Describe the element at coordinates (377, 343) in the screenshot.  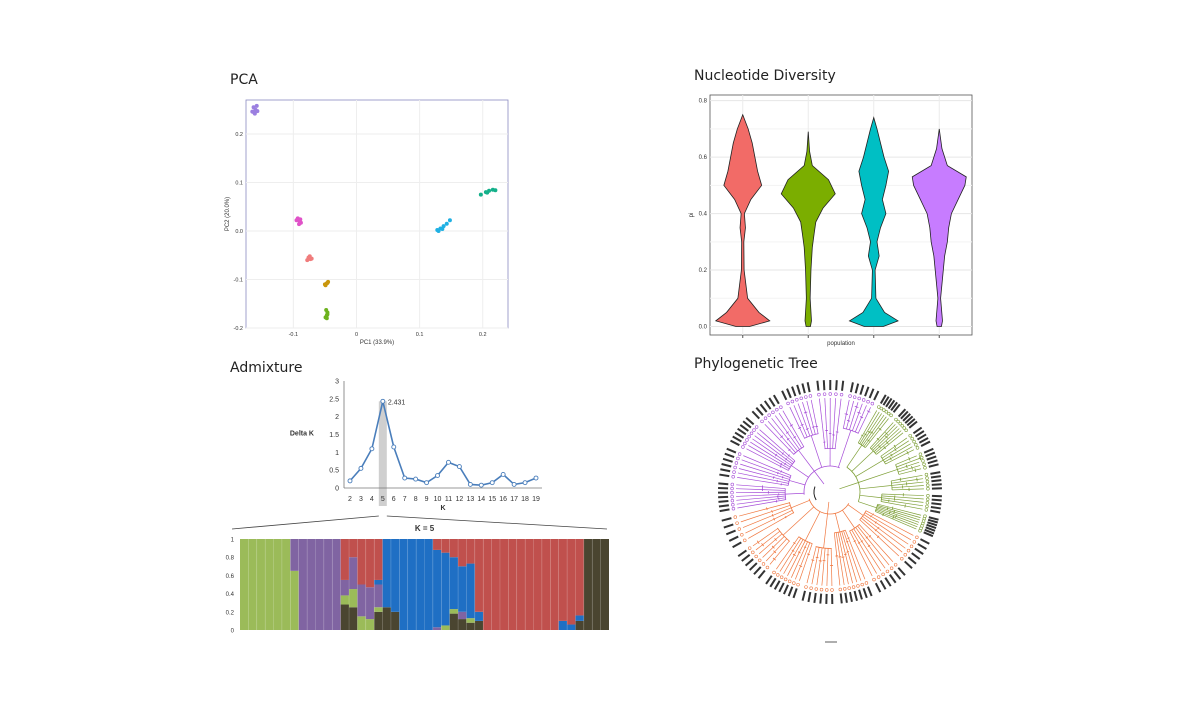
I see `pca-x-label: PC1 (33.9%)` at that location.